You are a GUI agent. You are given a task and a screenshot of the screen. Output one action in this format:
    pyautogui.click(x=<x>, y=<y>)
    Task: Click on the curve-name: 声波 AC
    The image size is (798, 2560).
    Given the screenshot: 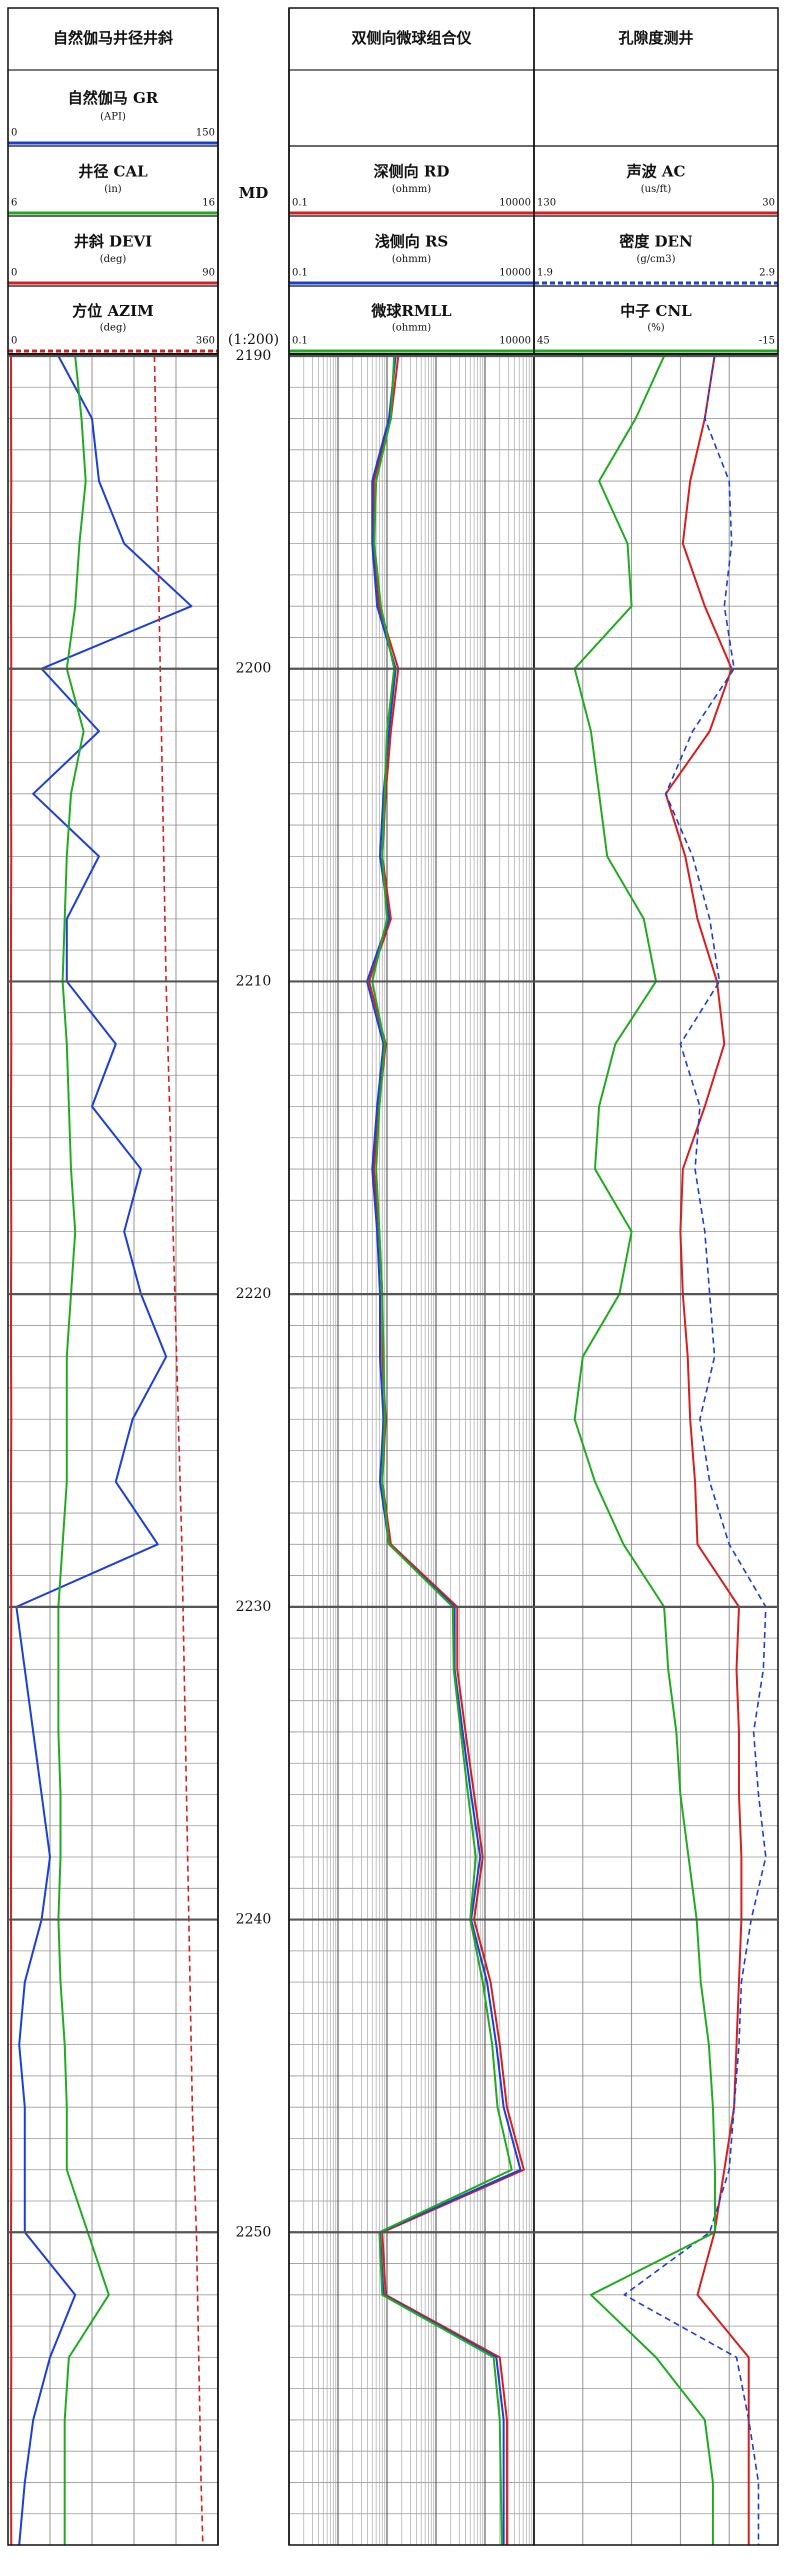 What is the action you would take?
    pyautogui.click(x=656, y=172)
    